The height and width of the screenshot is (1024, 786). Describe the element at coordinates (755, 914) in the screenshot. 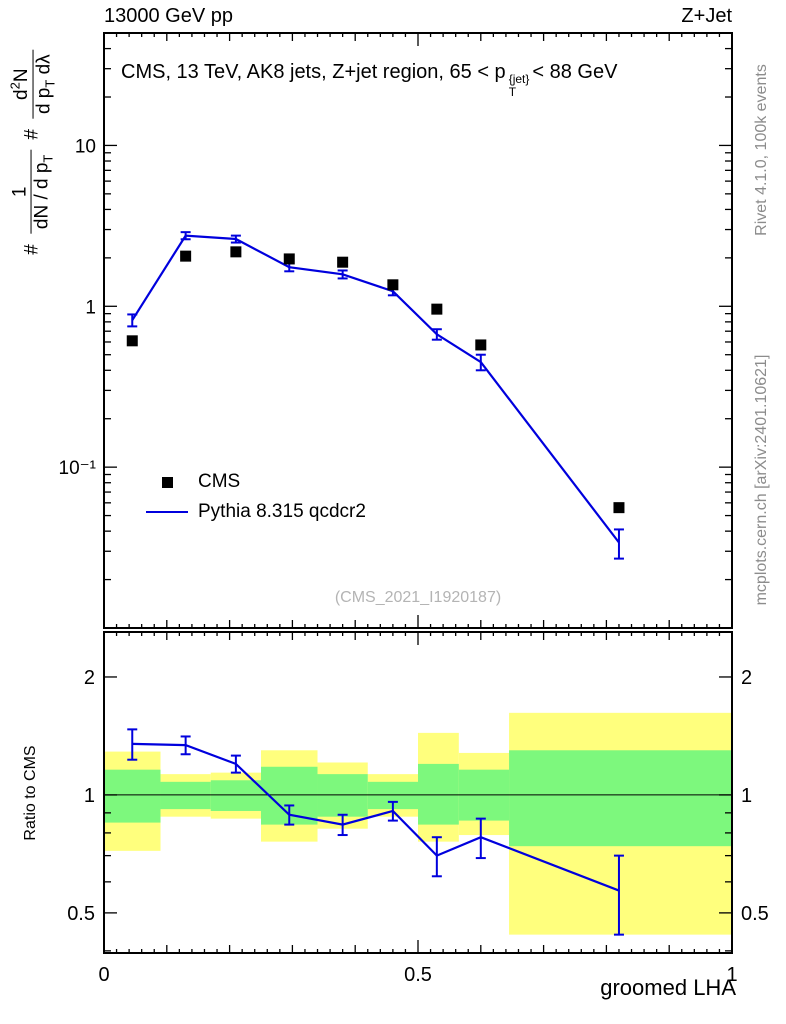

I see `ratio-y-tick-label-right: 0.5` at that location.